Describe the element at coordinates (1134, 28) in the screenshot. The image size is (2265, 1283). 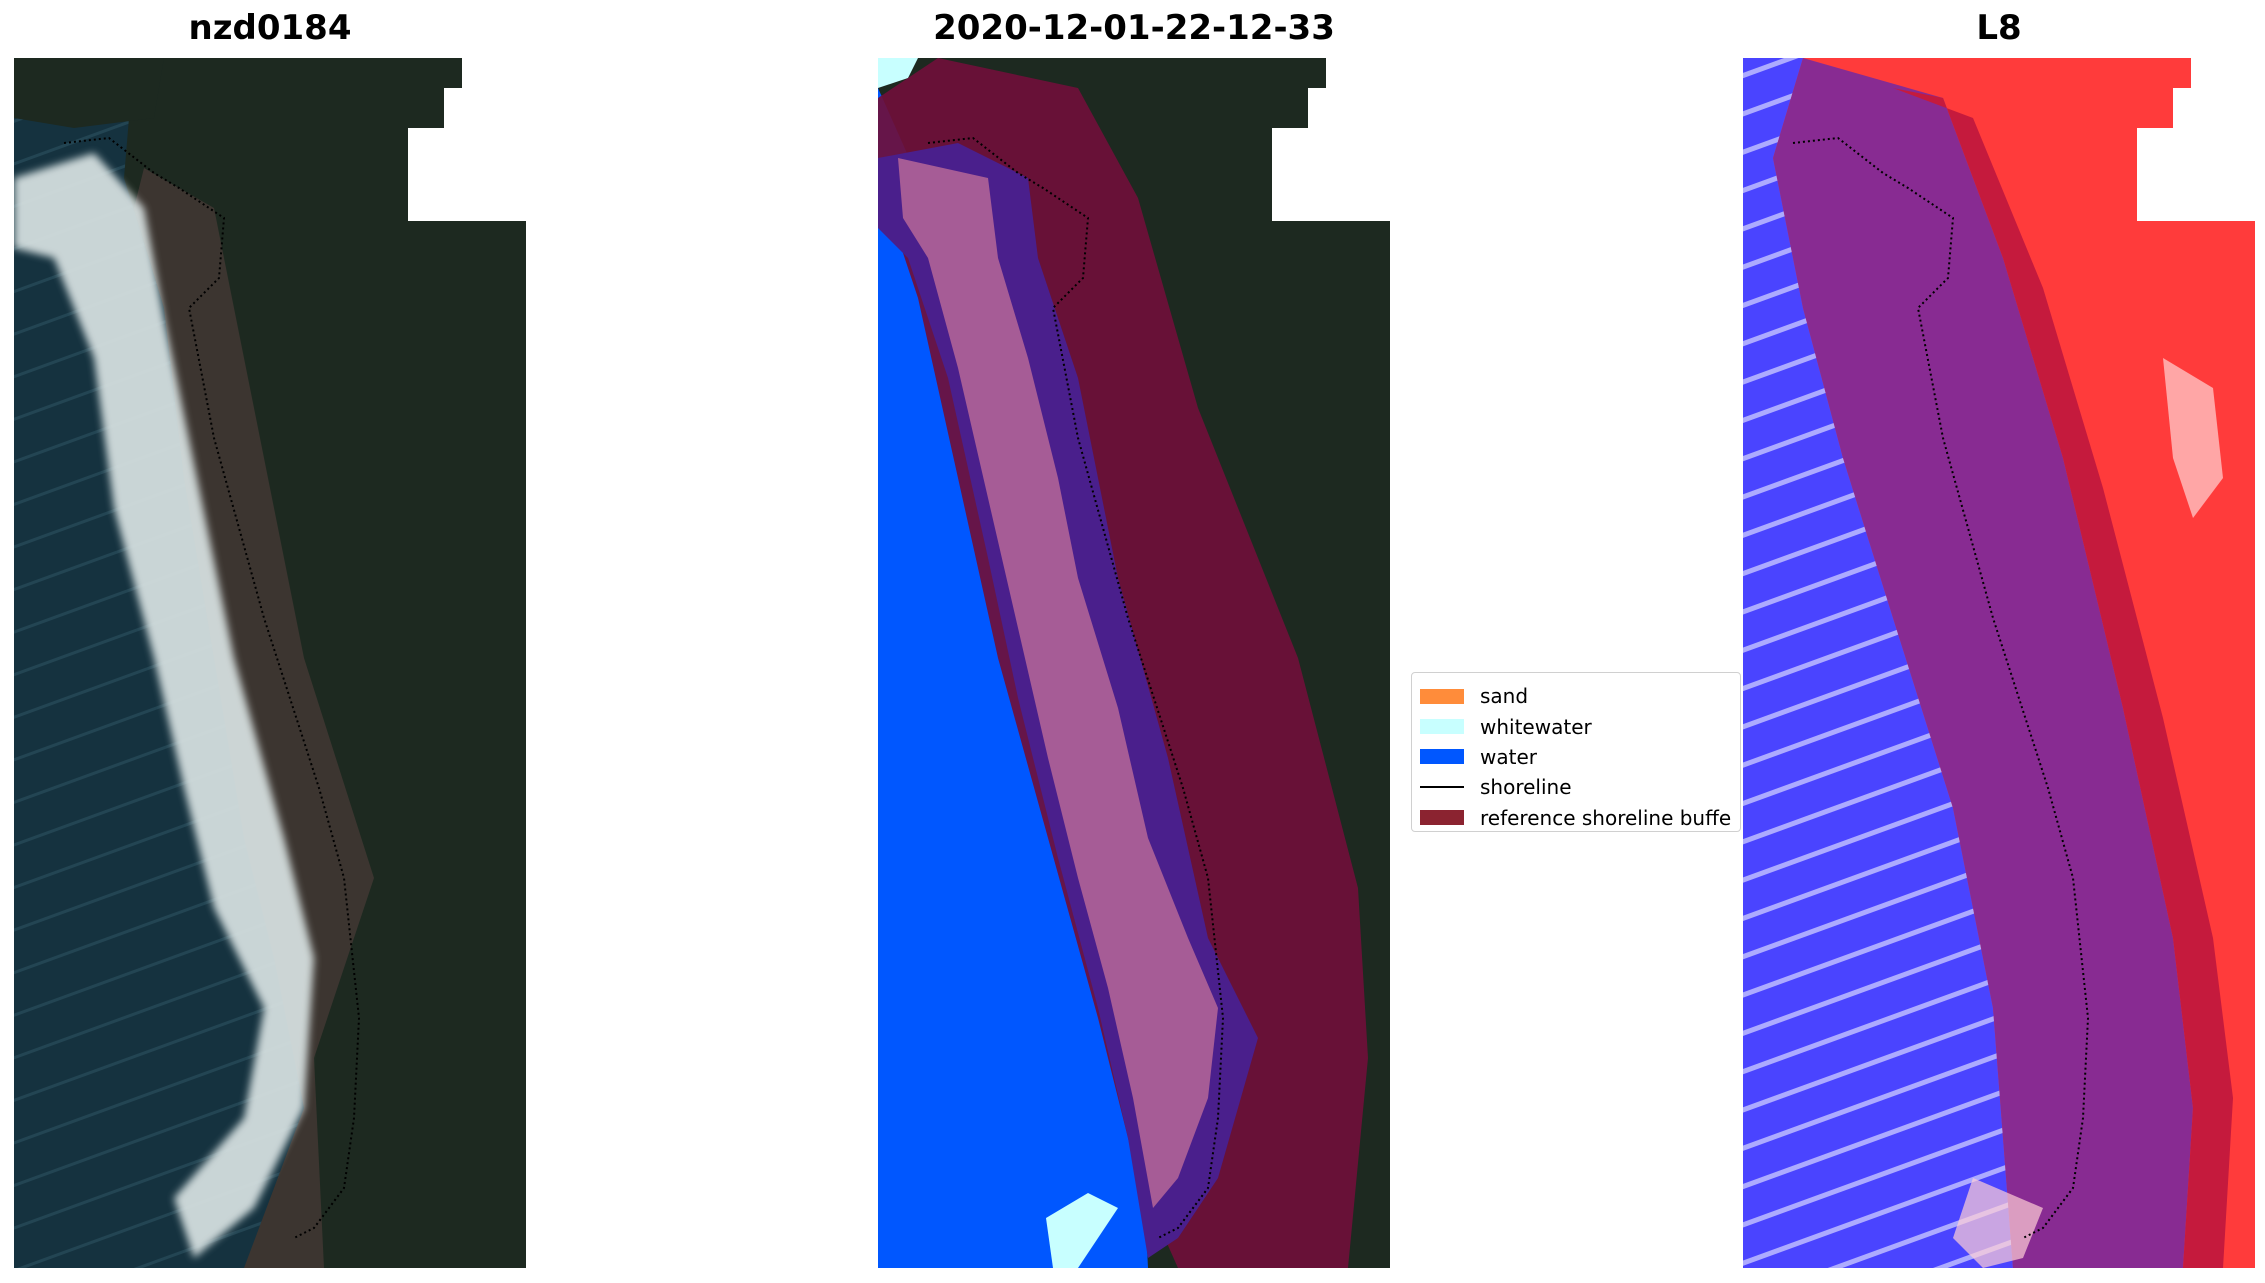
I see `panel-title-classification: 2020-12-01-22-12-33` at that location.